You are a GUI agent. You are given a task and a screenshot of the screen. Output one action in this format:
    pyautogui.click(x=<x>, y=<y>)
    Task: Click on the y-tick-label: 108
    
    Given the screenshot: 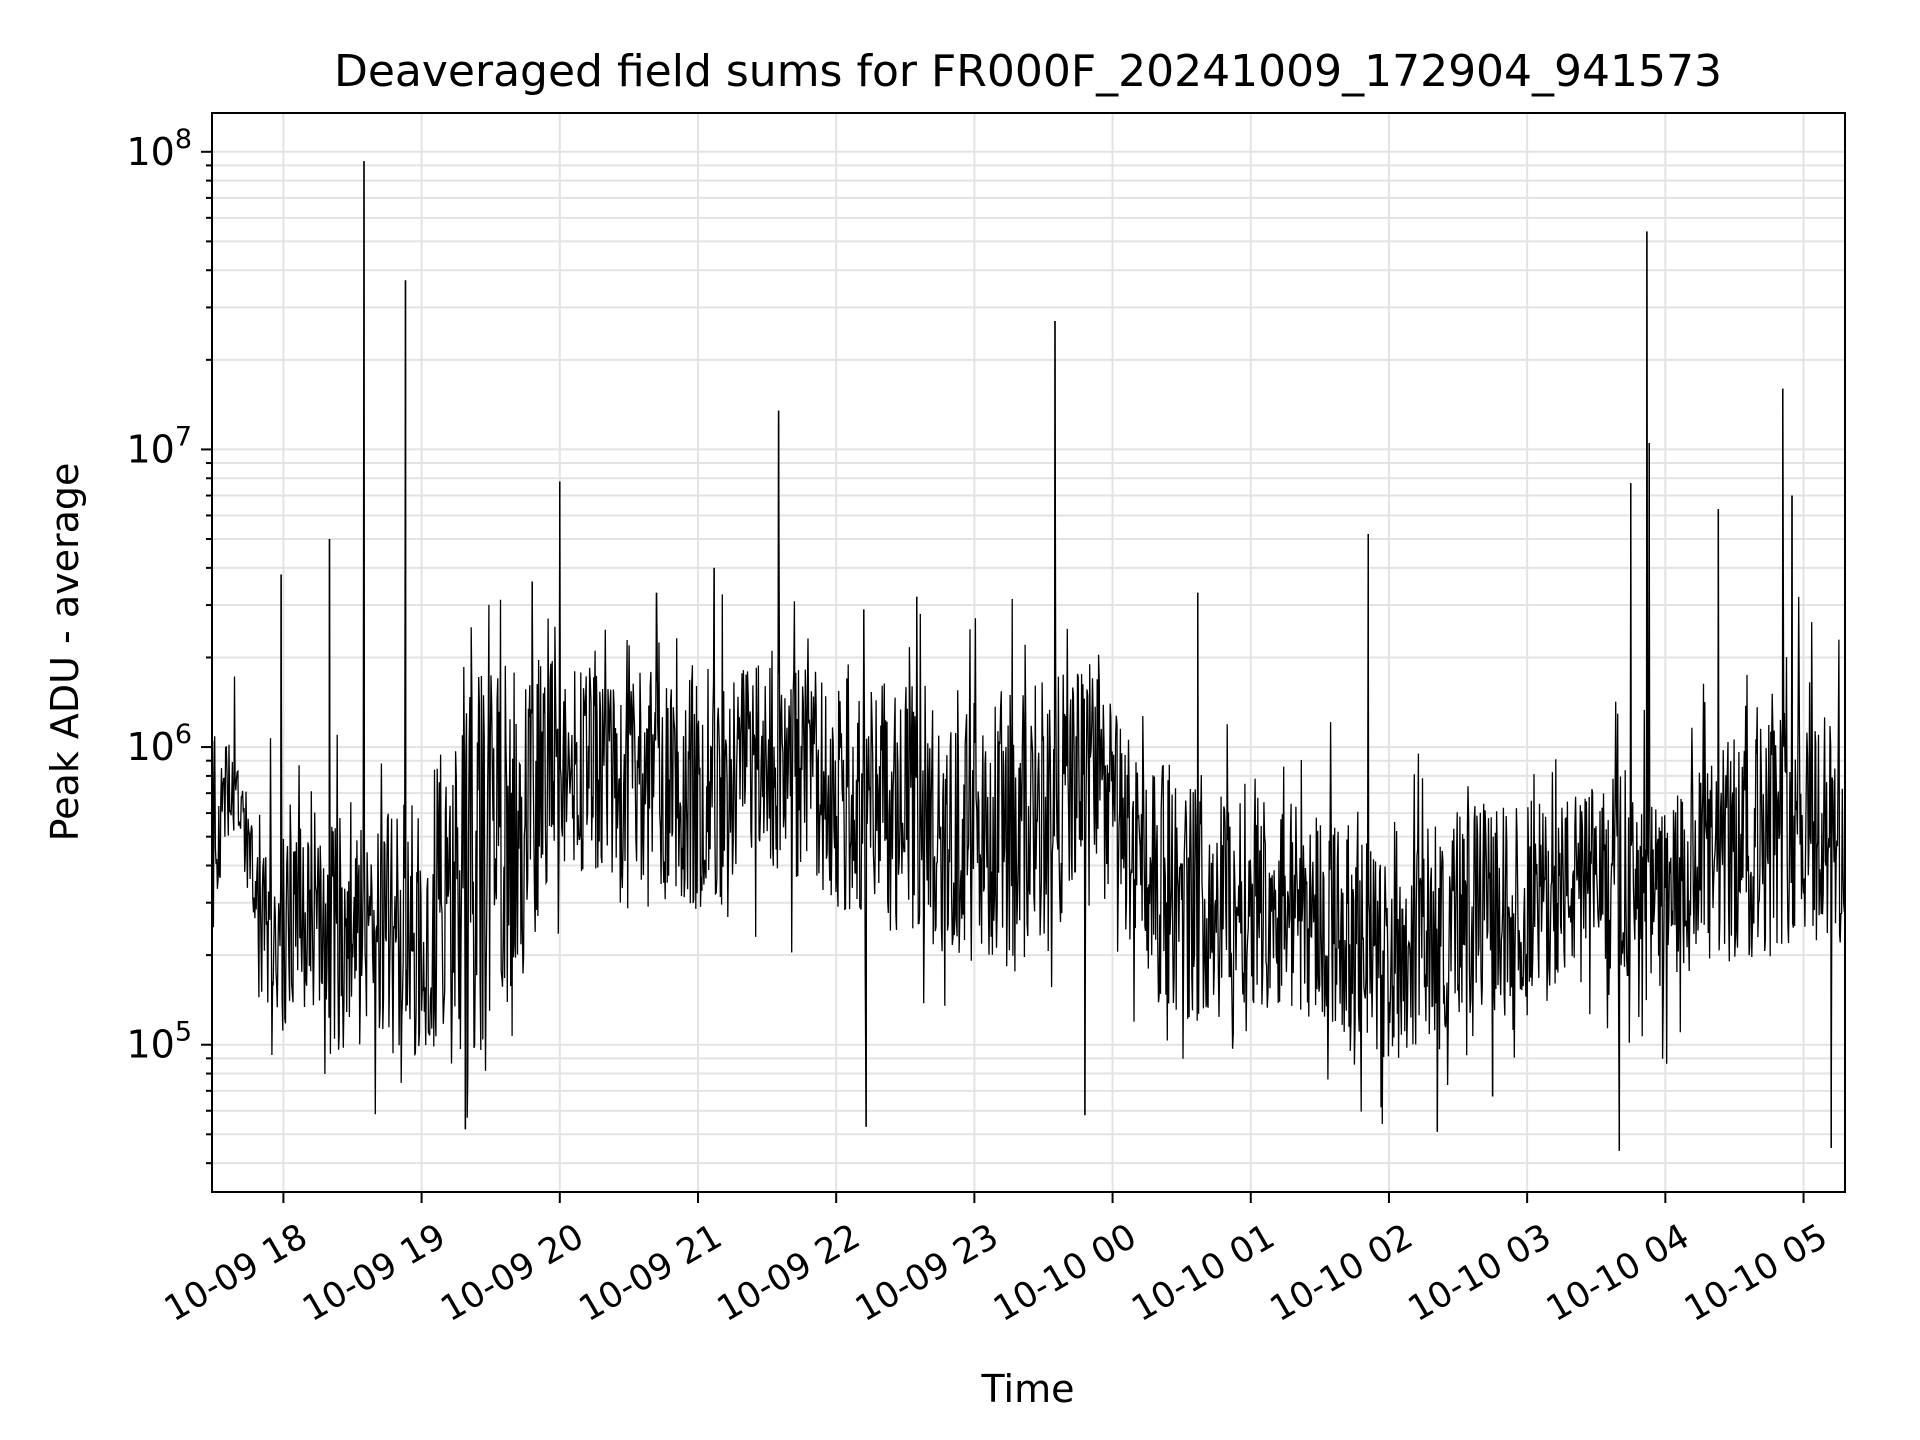 What is the action you would take?
    pyautogui.click(x=159, y=149)
    